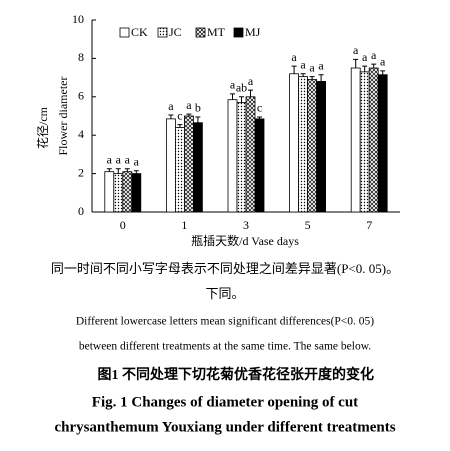  What do you see at coordinates (216, 32) in the screenshot?
I see `legend-label: MT` at bounding box center [216, 32].